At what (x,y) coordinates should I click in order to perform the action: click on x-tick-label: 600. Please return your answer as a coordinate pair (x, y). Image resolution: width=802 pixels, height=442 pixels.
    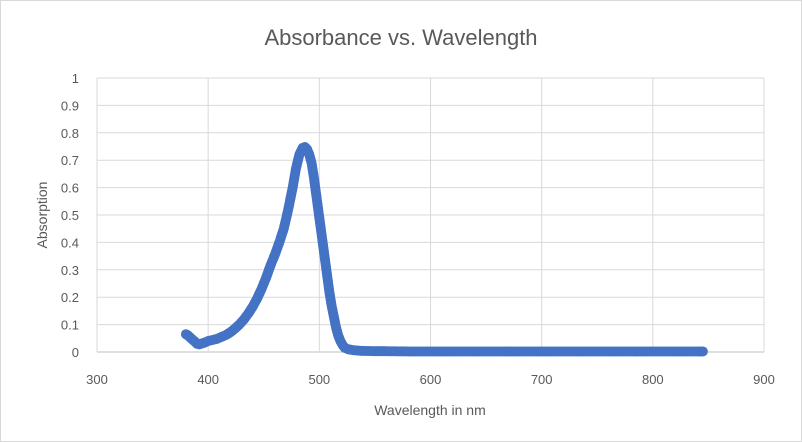
    Looking at the image, I should click on (431, 379).